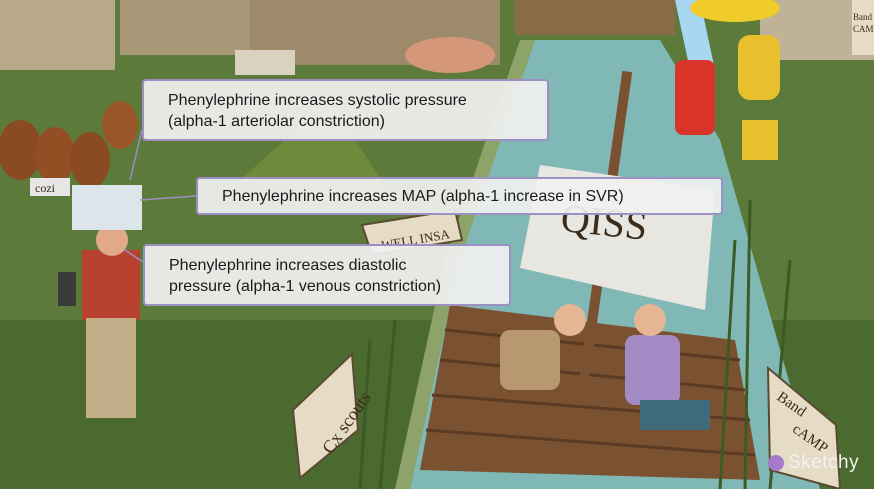 This screenshot has height=489, width=874. Describe the element at coordinates (824, 462) in the screenshot. I see `sketchy-logo: Sketchy` at that location.